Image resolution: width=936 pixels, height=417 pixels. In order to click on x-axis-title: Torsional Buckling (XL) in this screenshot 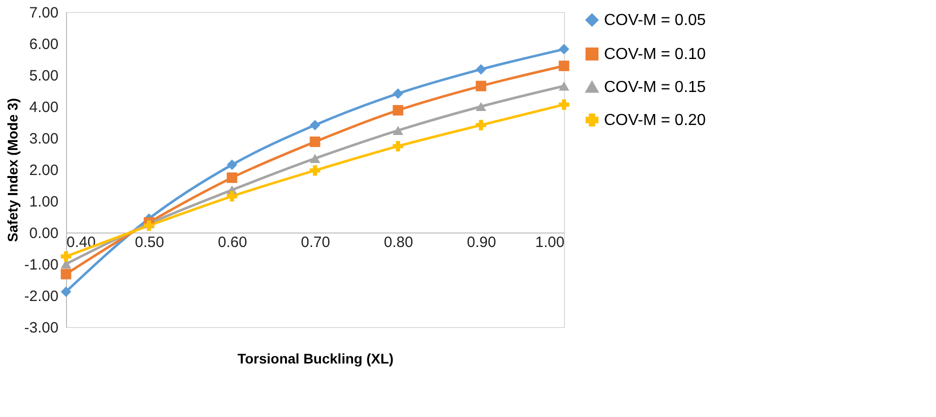, I will do `click(315, 358)`.